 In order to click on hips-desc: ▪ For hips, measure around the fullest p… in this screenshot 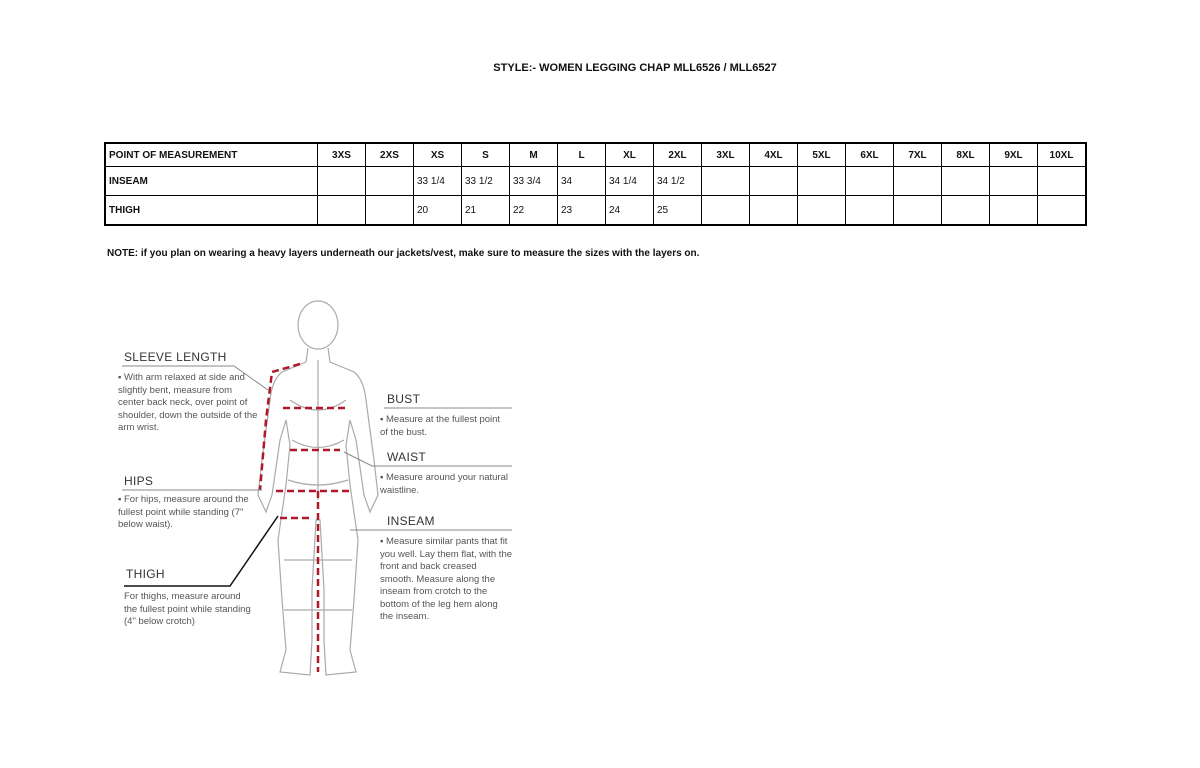, I will do `click(183, 512)`.